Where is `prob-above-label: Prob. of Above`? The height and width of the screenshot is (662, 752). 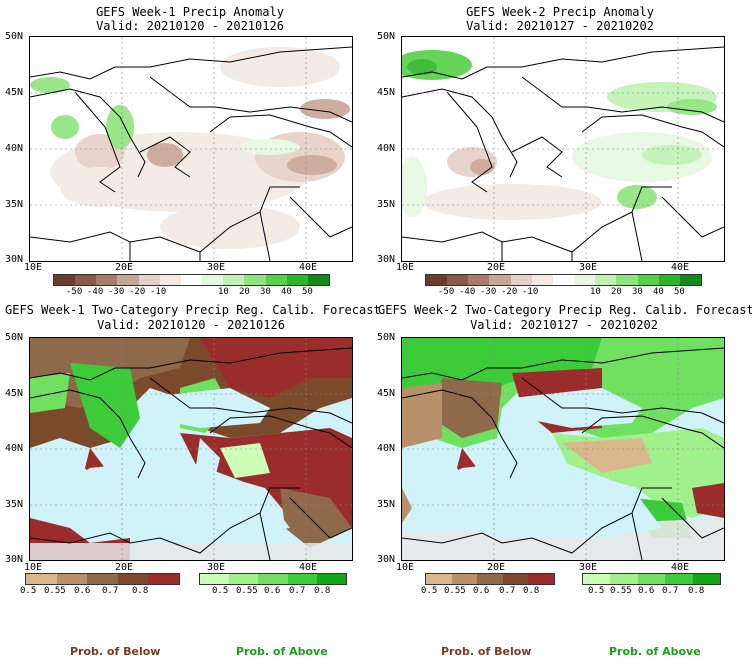
prob-above-label: Prob. of Above is located at coordinates (655, 651).